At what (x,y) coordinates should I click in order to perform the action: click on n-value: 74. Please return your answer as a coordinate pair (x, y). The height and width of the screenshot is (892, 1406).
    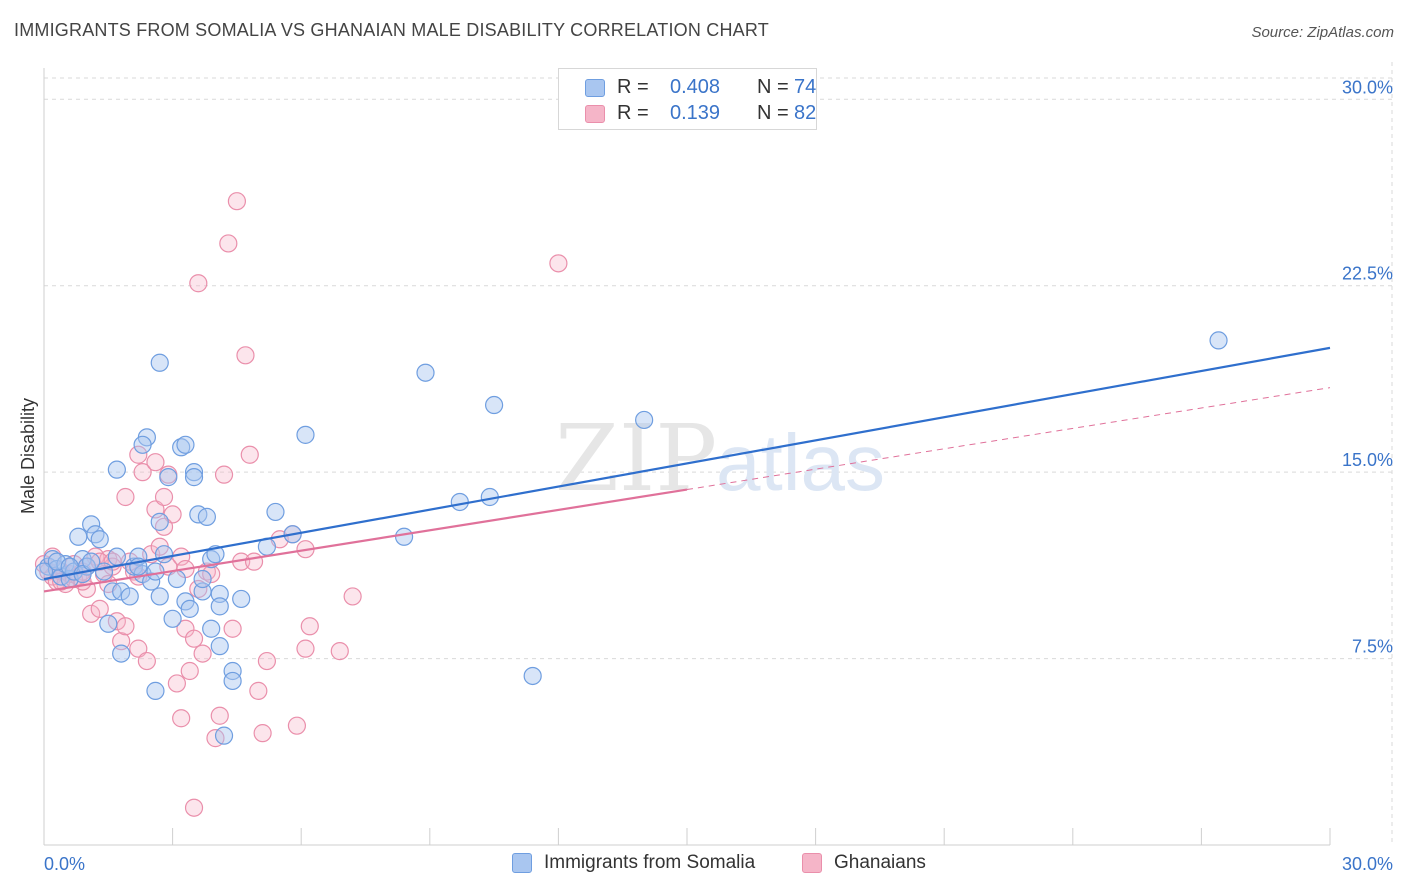
    Looking at the image, I should click on (805, 87).